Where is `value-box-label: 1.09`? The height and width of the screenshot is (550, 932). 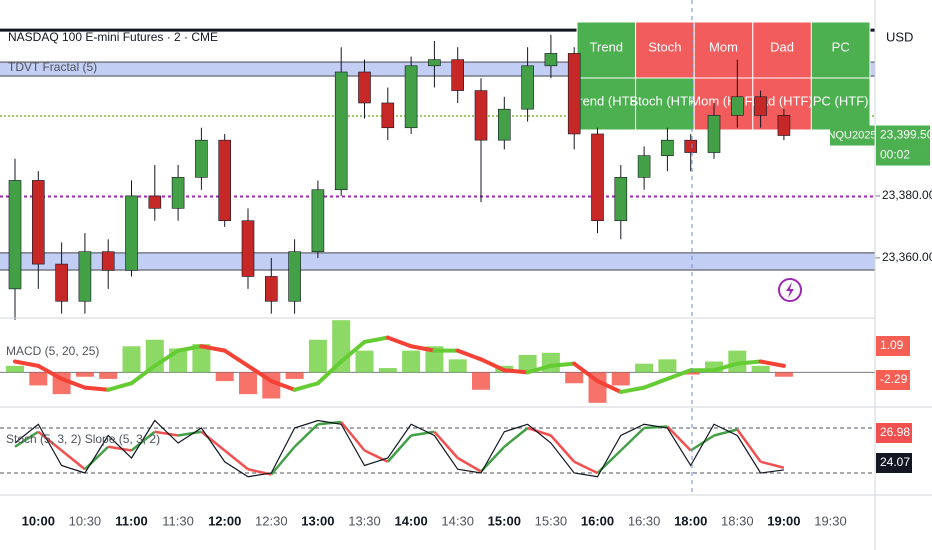 value-box-label: 1.09 is located at coordinates (892, 345).